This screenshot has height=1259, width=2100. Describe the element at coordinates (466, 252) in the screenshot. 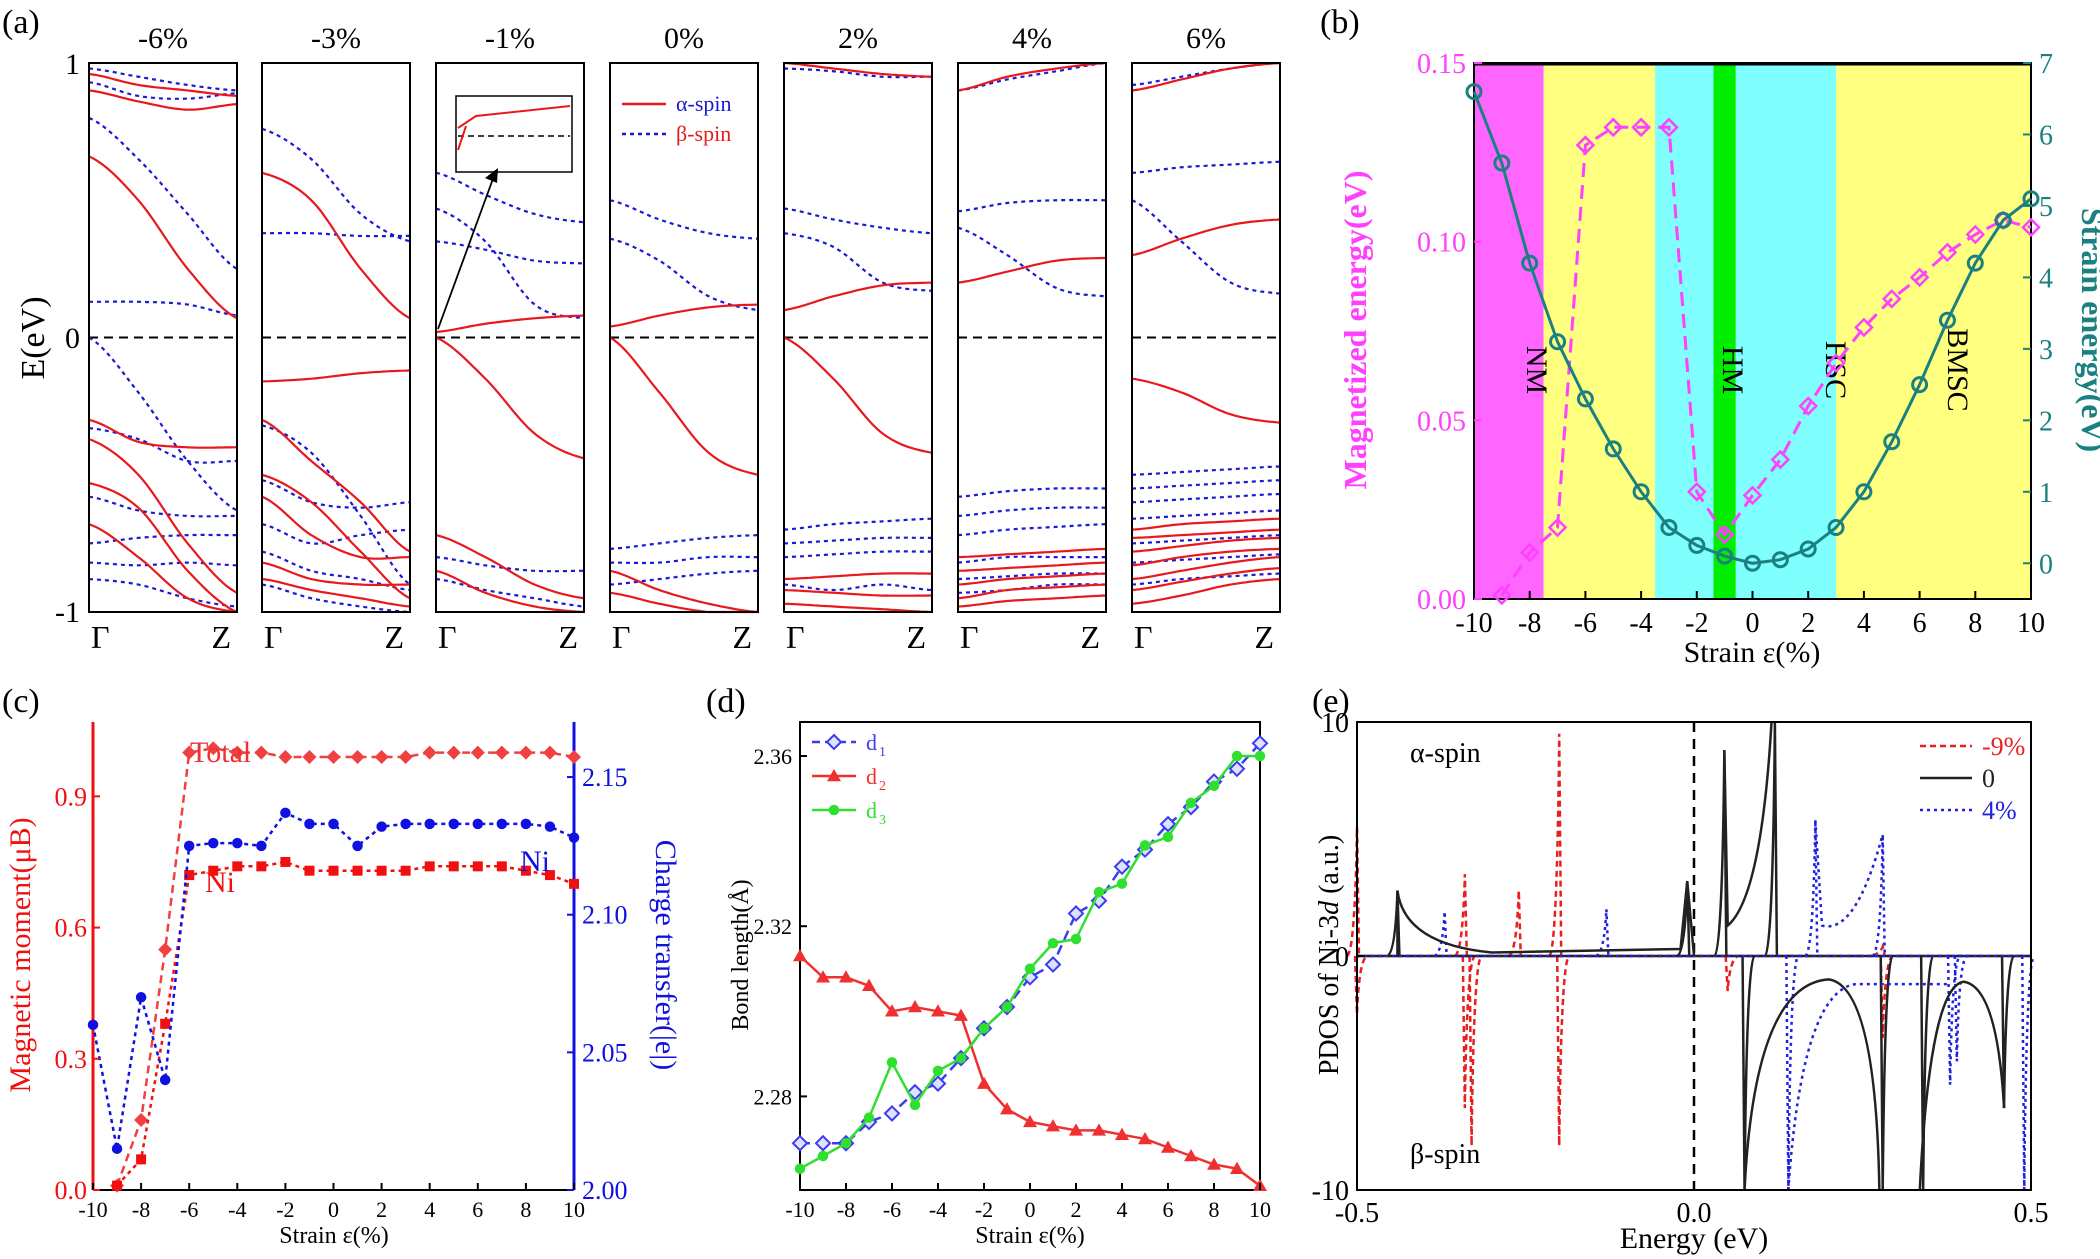

I see `inset-arrow-line` at that location.